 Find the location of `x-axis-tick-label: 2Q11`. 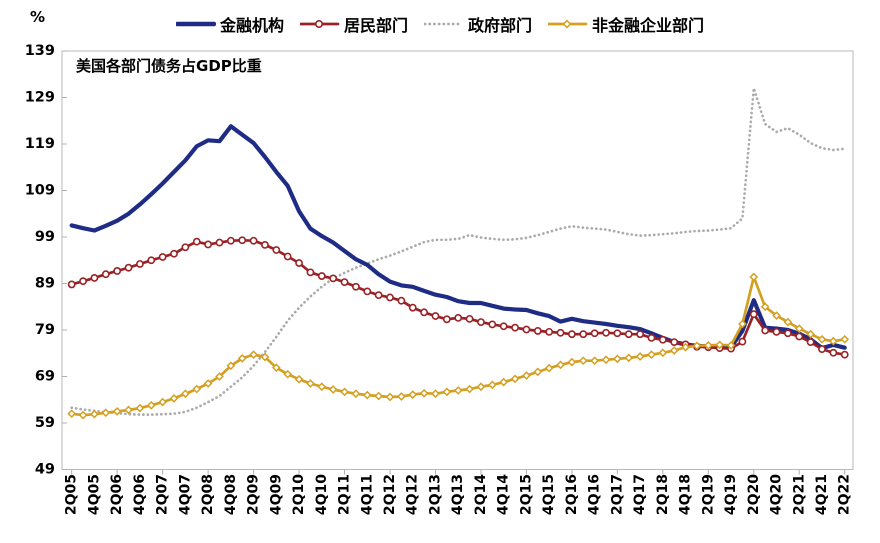

x-axis-tick-label: 2Q11 is located at coordinates (345, 494).